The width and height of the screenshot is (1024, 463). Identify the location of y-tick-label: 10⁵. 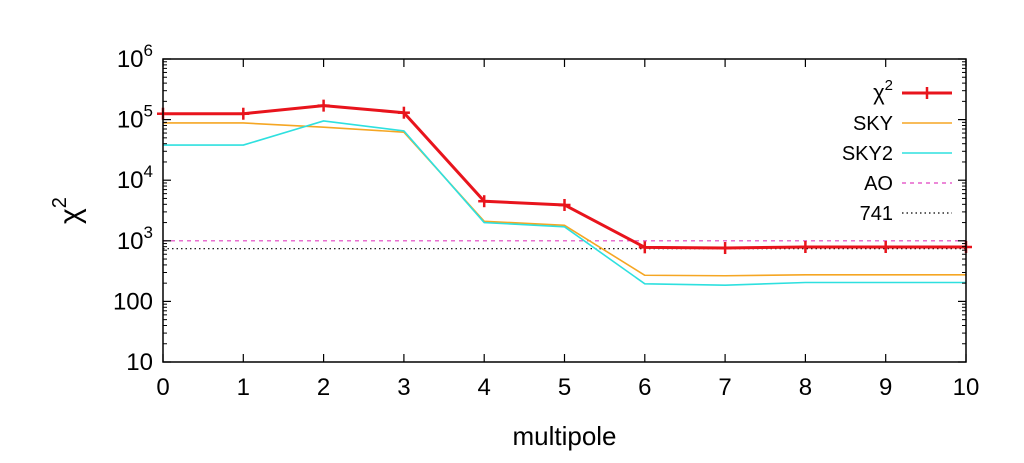
(135, 118).